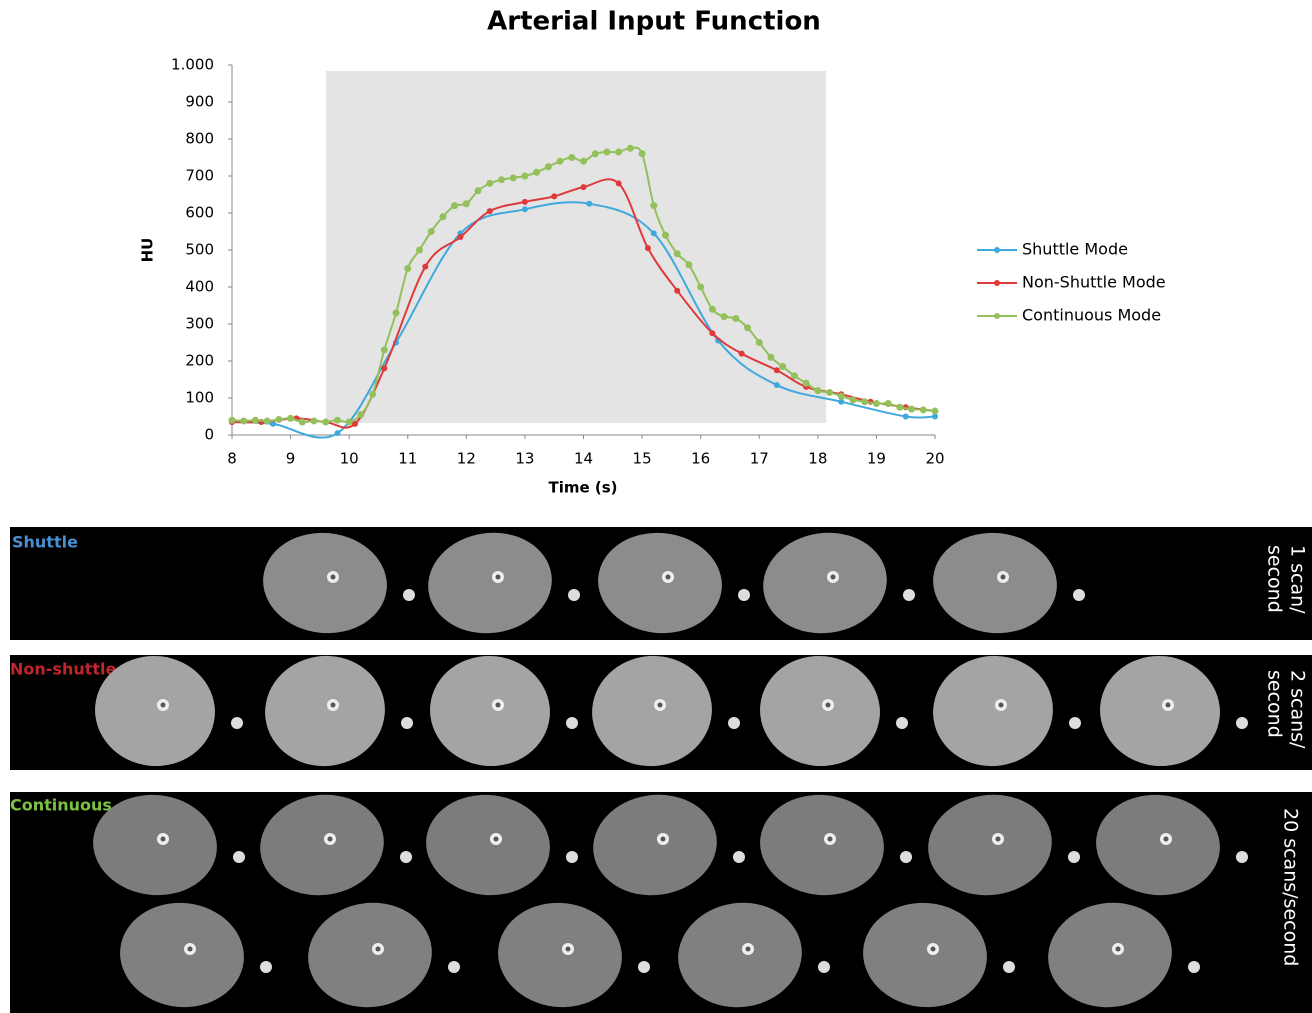 This screenshot has width=1312, height=1013. Describe the element at coordinates (466, 459) in the screenshot. I see `x-tick-label: 12` at that location.